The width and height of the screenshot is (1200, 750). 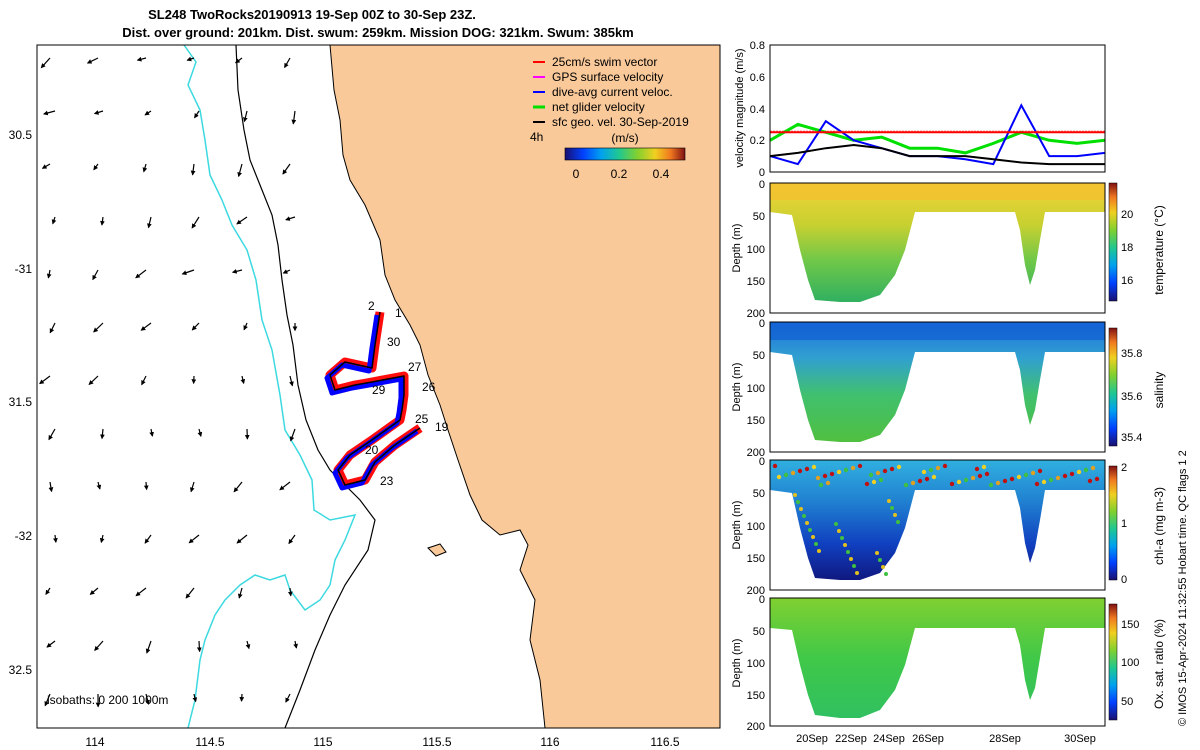 What do you see at coordinates (1124, 468) in the screenshot?
I see `ctick: 2` at bounding box center [1124, 468].